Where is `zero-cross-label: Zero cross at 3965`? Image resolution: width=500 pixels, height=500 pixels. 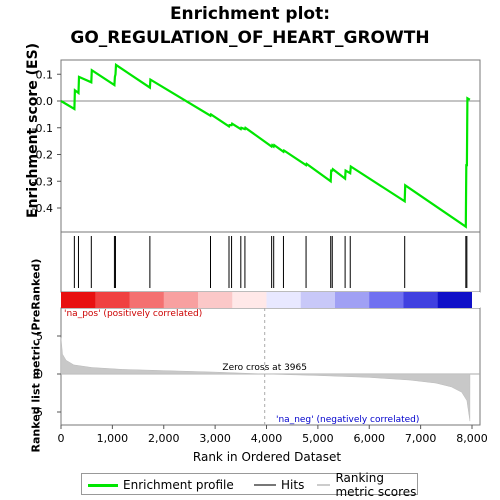
zero-cross-label: Zero cross at 3965 is located at coordinates (264, 368).